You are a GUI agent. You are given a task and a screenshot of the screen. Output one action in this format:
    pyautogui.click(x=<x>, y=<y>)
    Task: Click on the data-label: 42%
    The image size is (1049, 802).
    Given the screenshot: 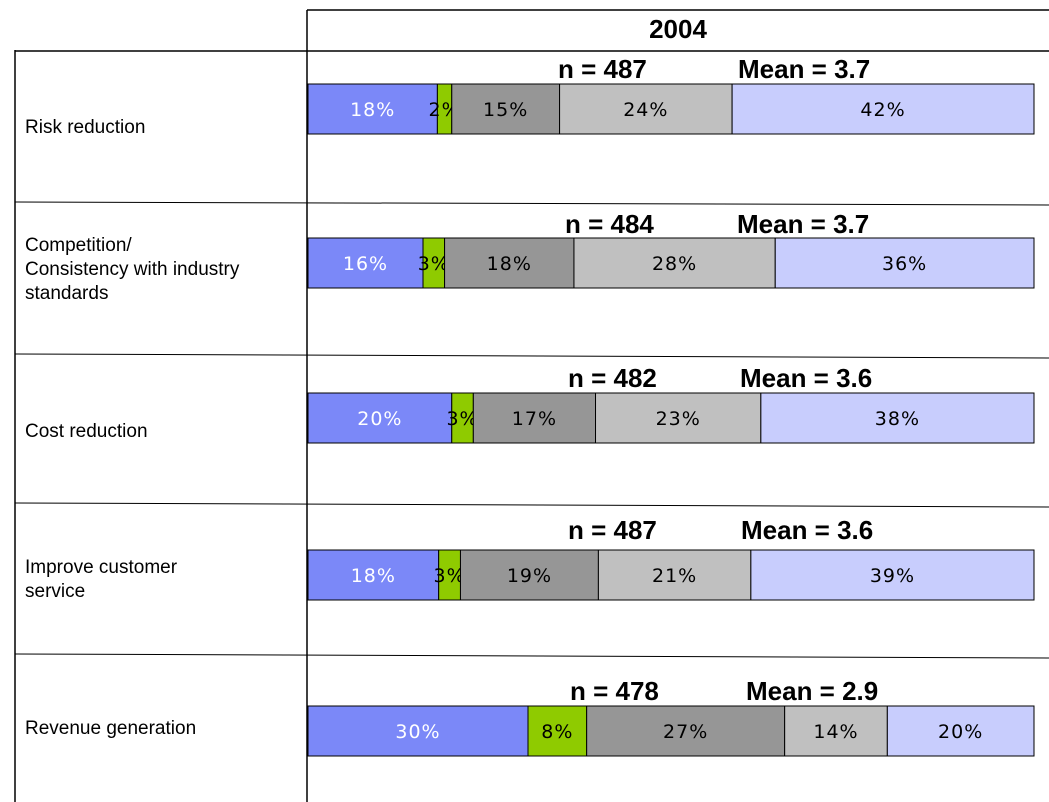 What is the action you would take?
    pyautogui.click(x=882, y=110)
    